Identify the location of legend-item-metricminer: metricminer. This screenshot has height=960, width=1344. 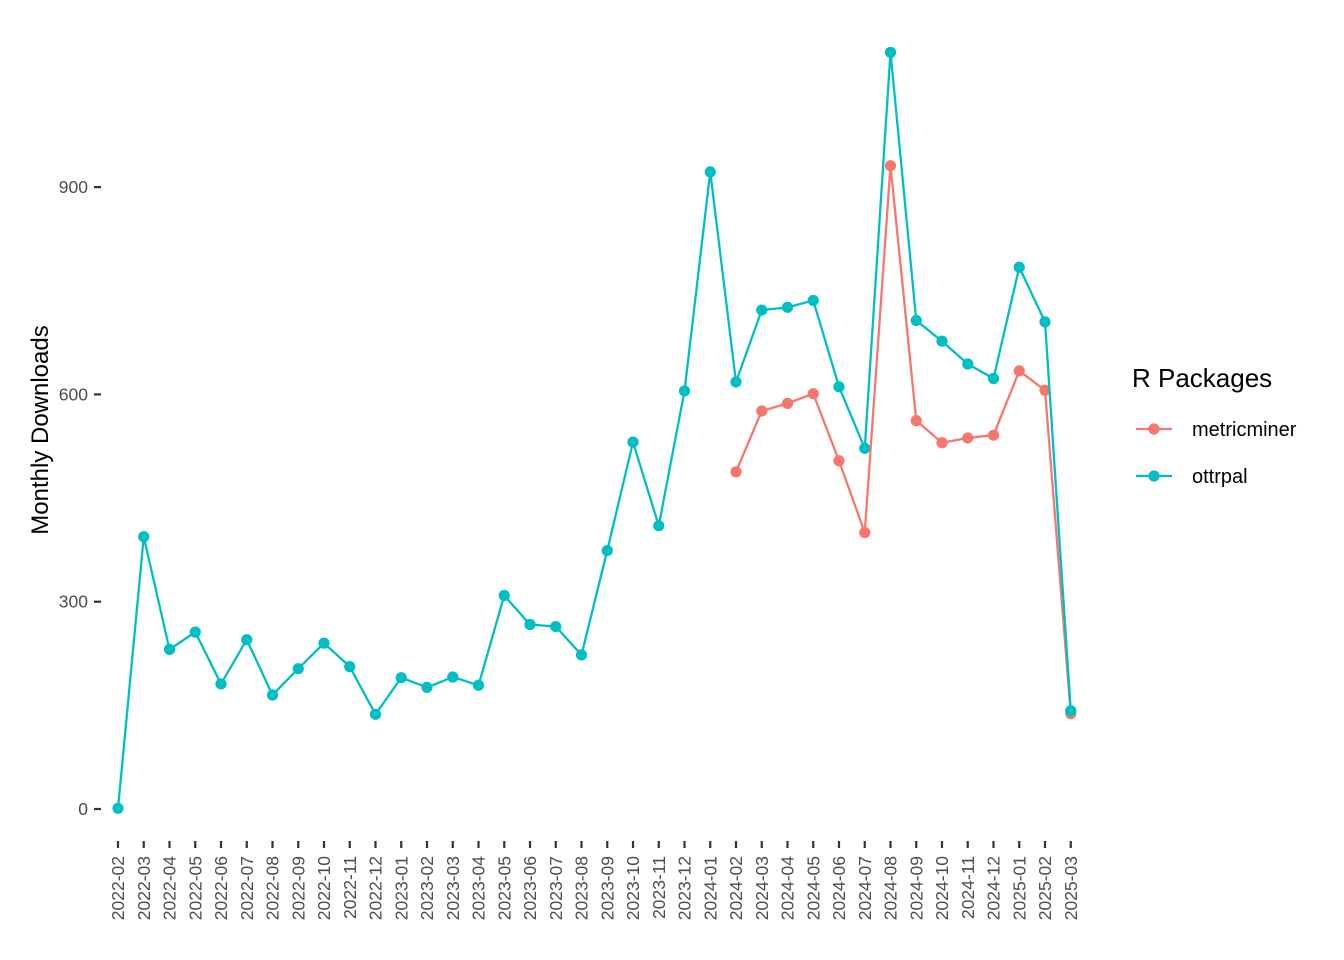
(1216, 430).